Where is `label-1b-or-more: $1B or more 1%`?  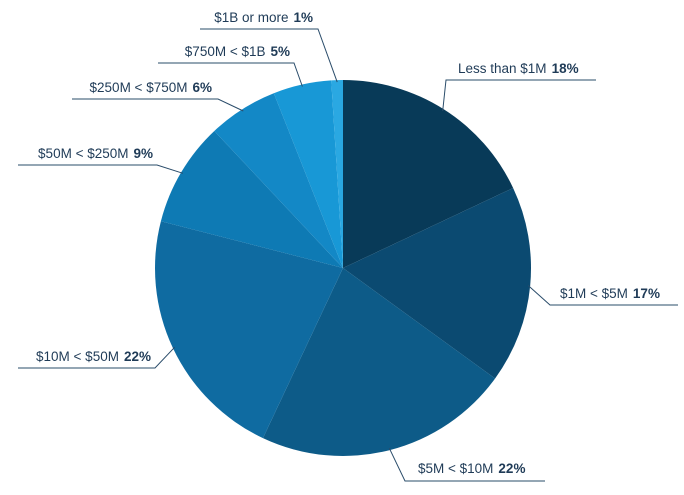
label-1b-or-more: $1B or more 1% is located at coordinates (263, 17).